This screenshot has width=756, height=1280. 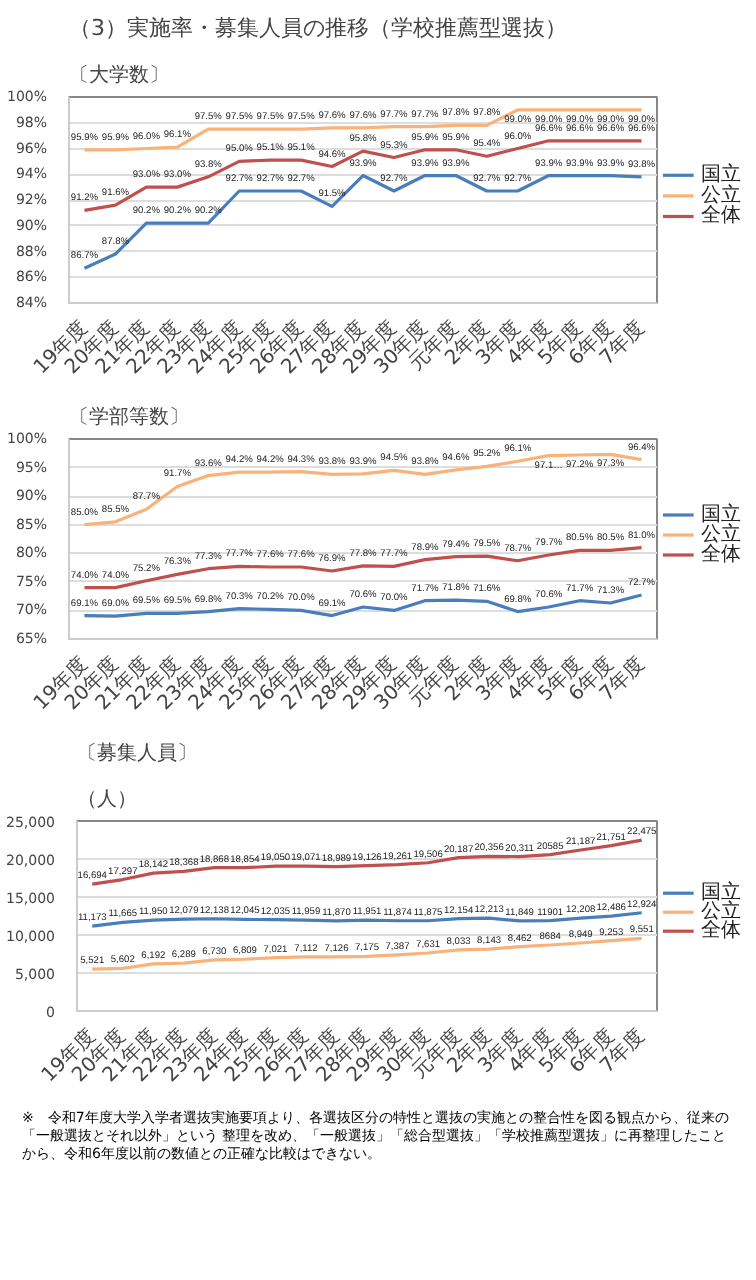 What do you see at coordinates (129, 417) in the screenshot?
I see `chart-title: 〔学部等数〕` at bounding box center [129, 417].